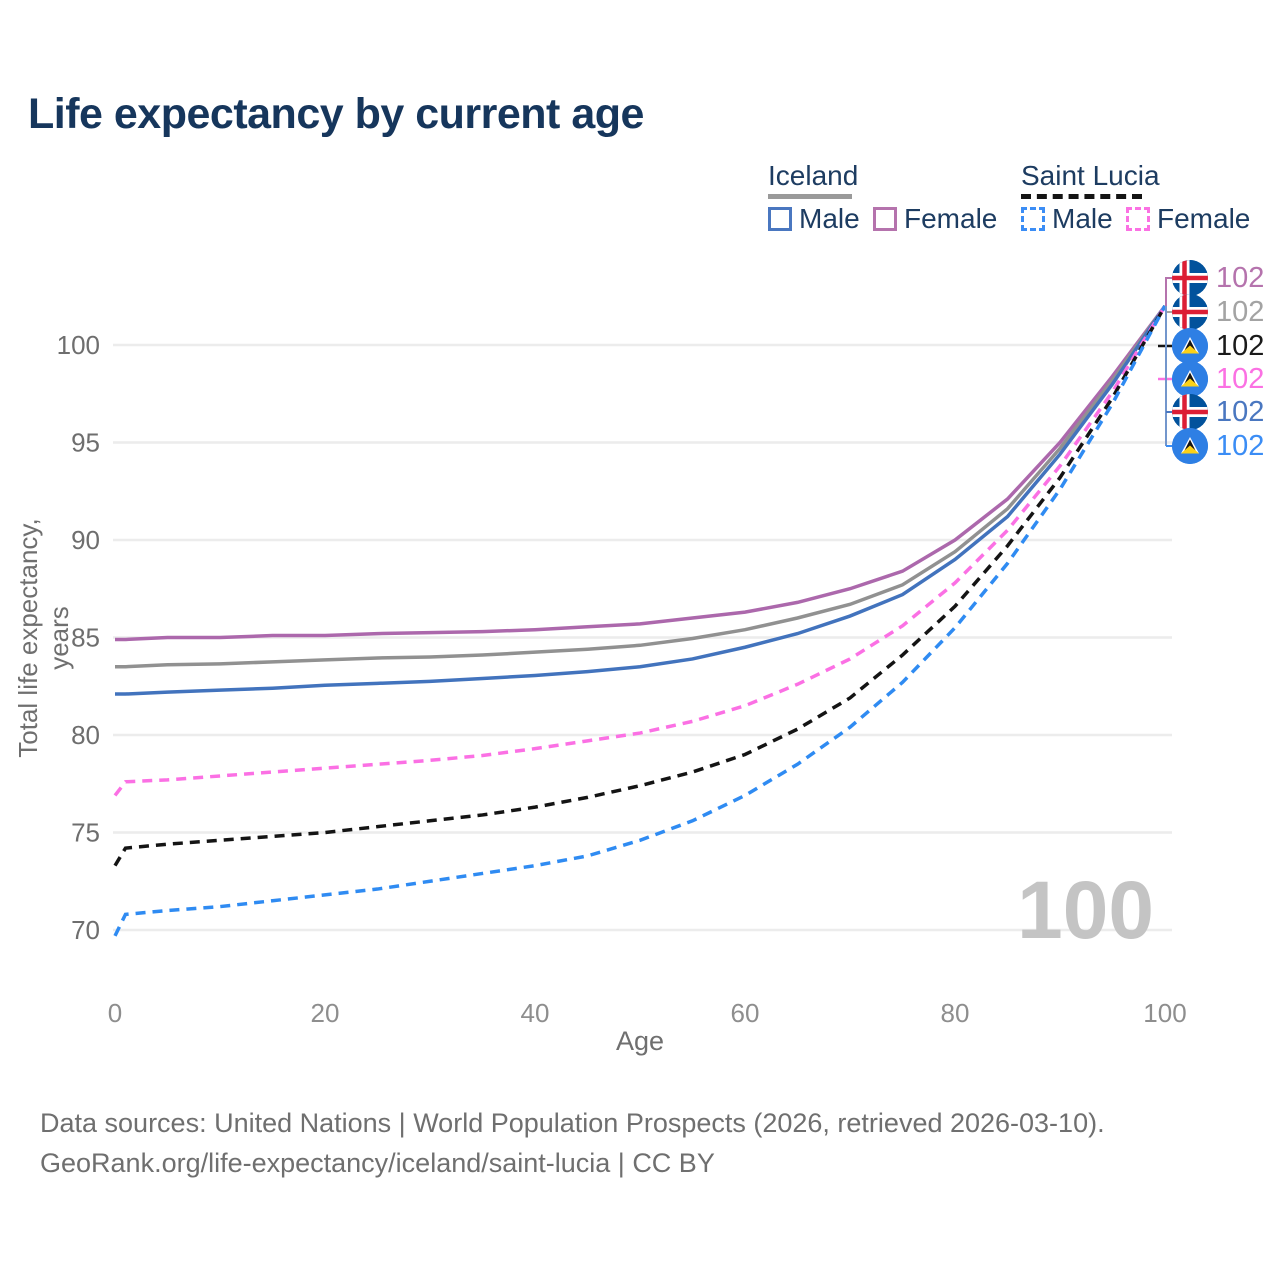 The height and width of the screenshot is (1280, 1280). Describe the element at coordinates (85, 833) in the screenshot. I see `y-tick-label: 75` at that location.